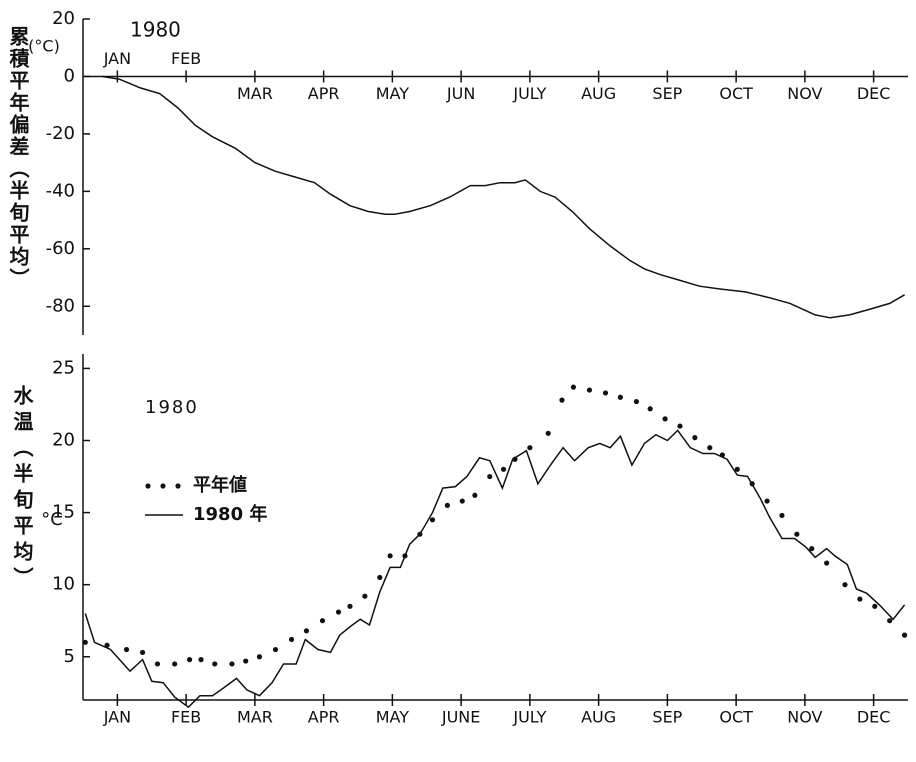  Describe the element at coordinates (220, 485) in the screenshot. I see `legend-label: 平年値` at that location.